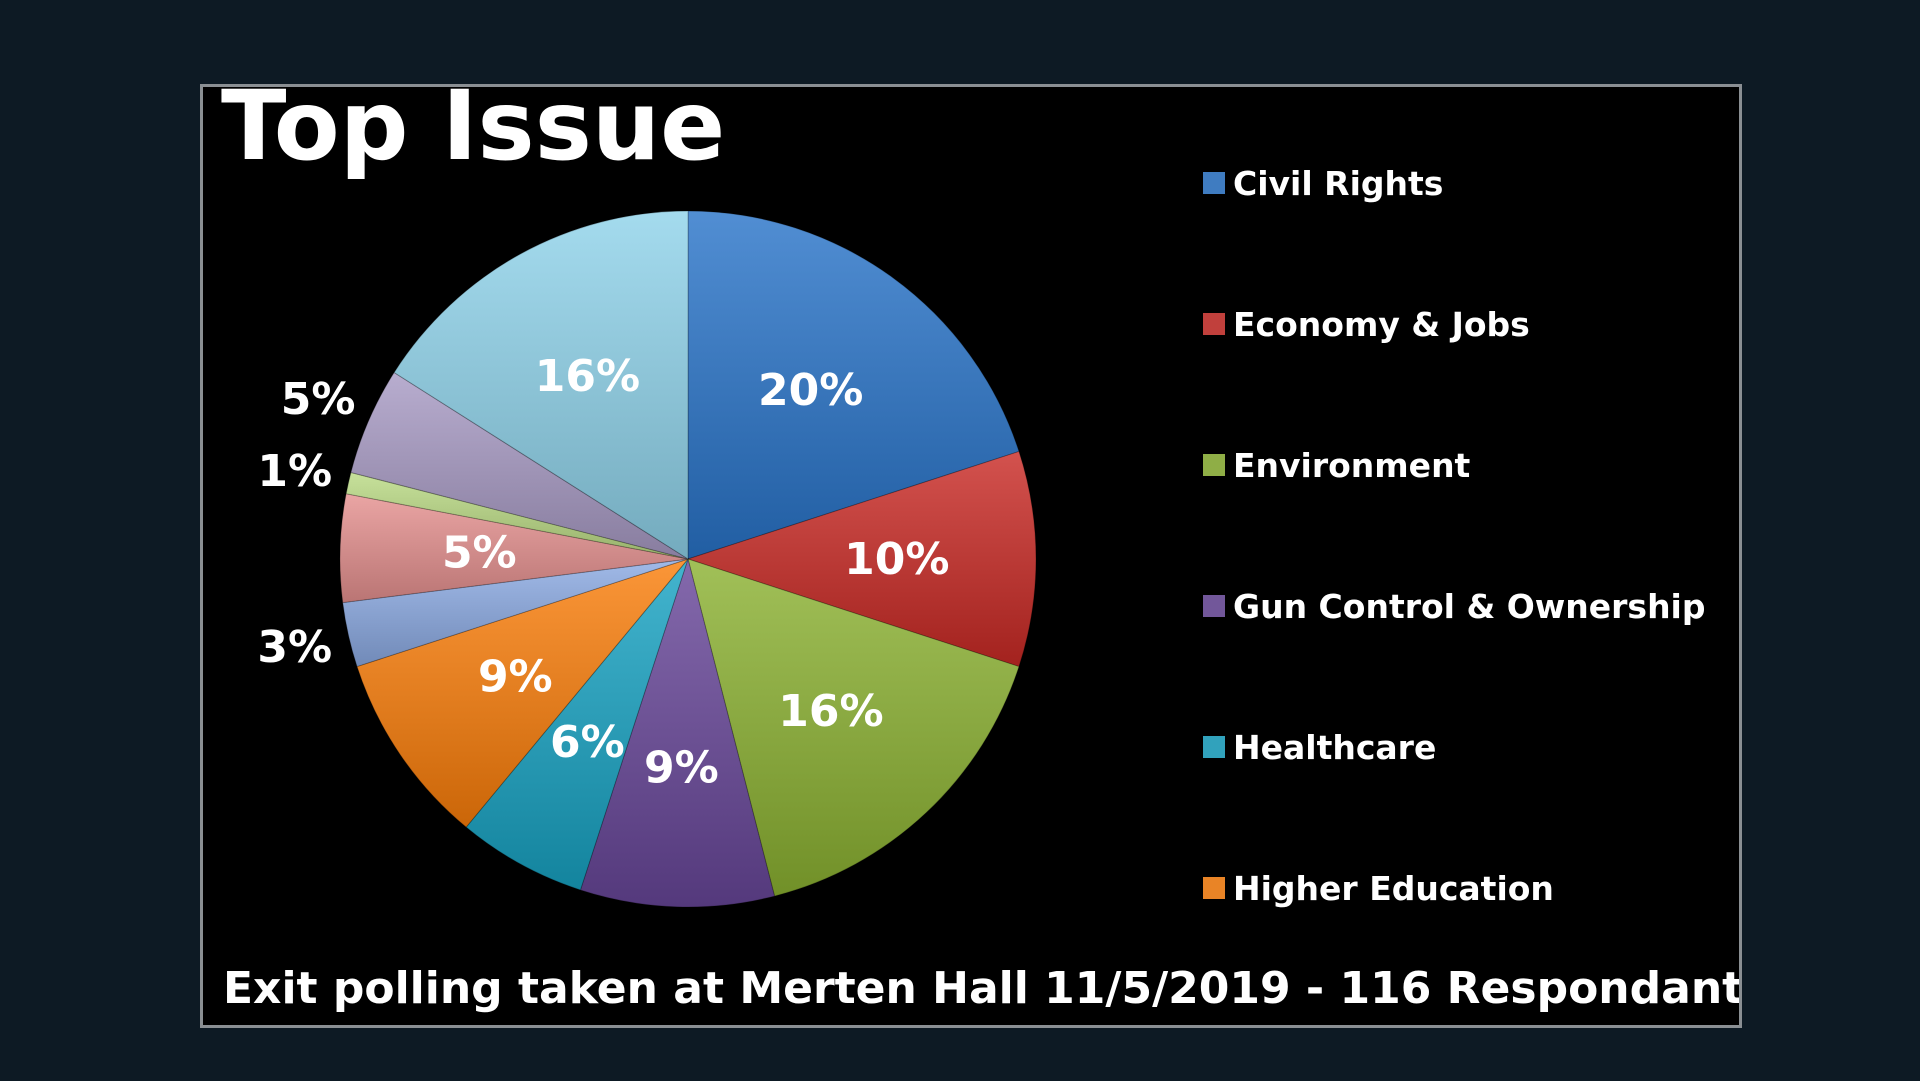  I want to click on legend-label: Civil Rights, so click(1338, 183).